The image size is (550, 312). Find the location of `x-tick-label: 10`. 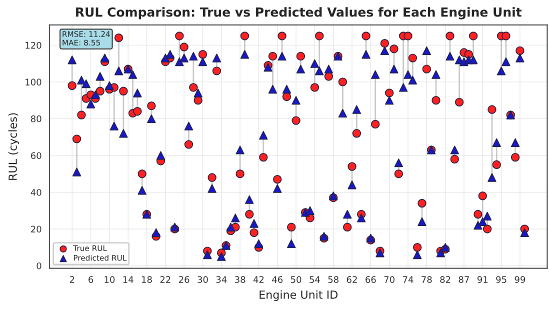

x-tick-label: 10 is located at coordinates (109, 279).